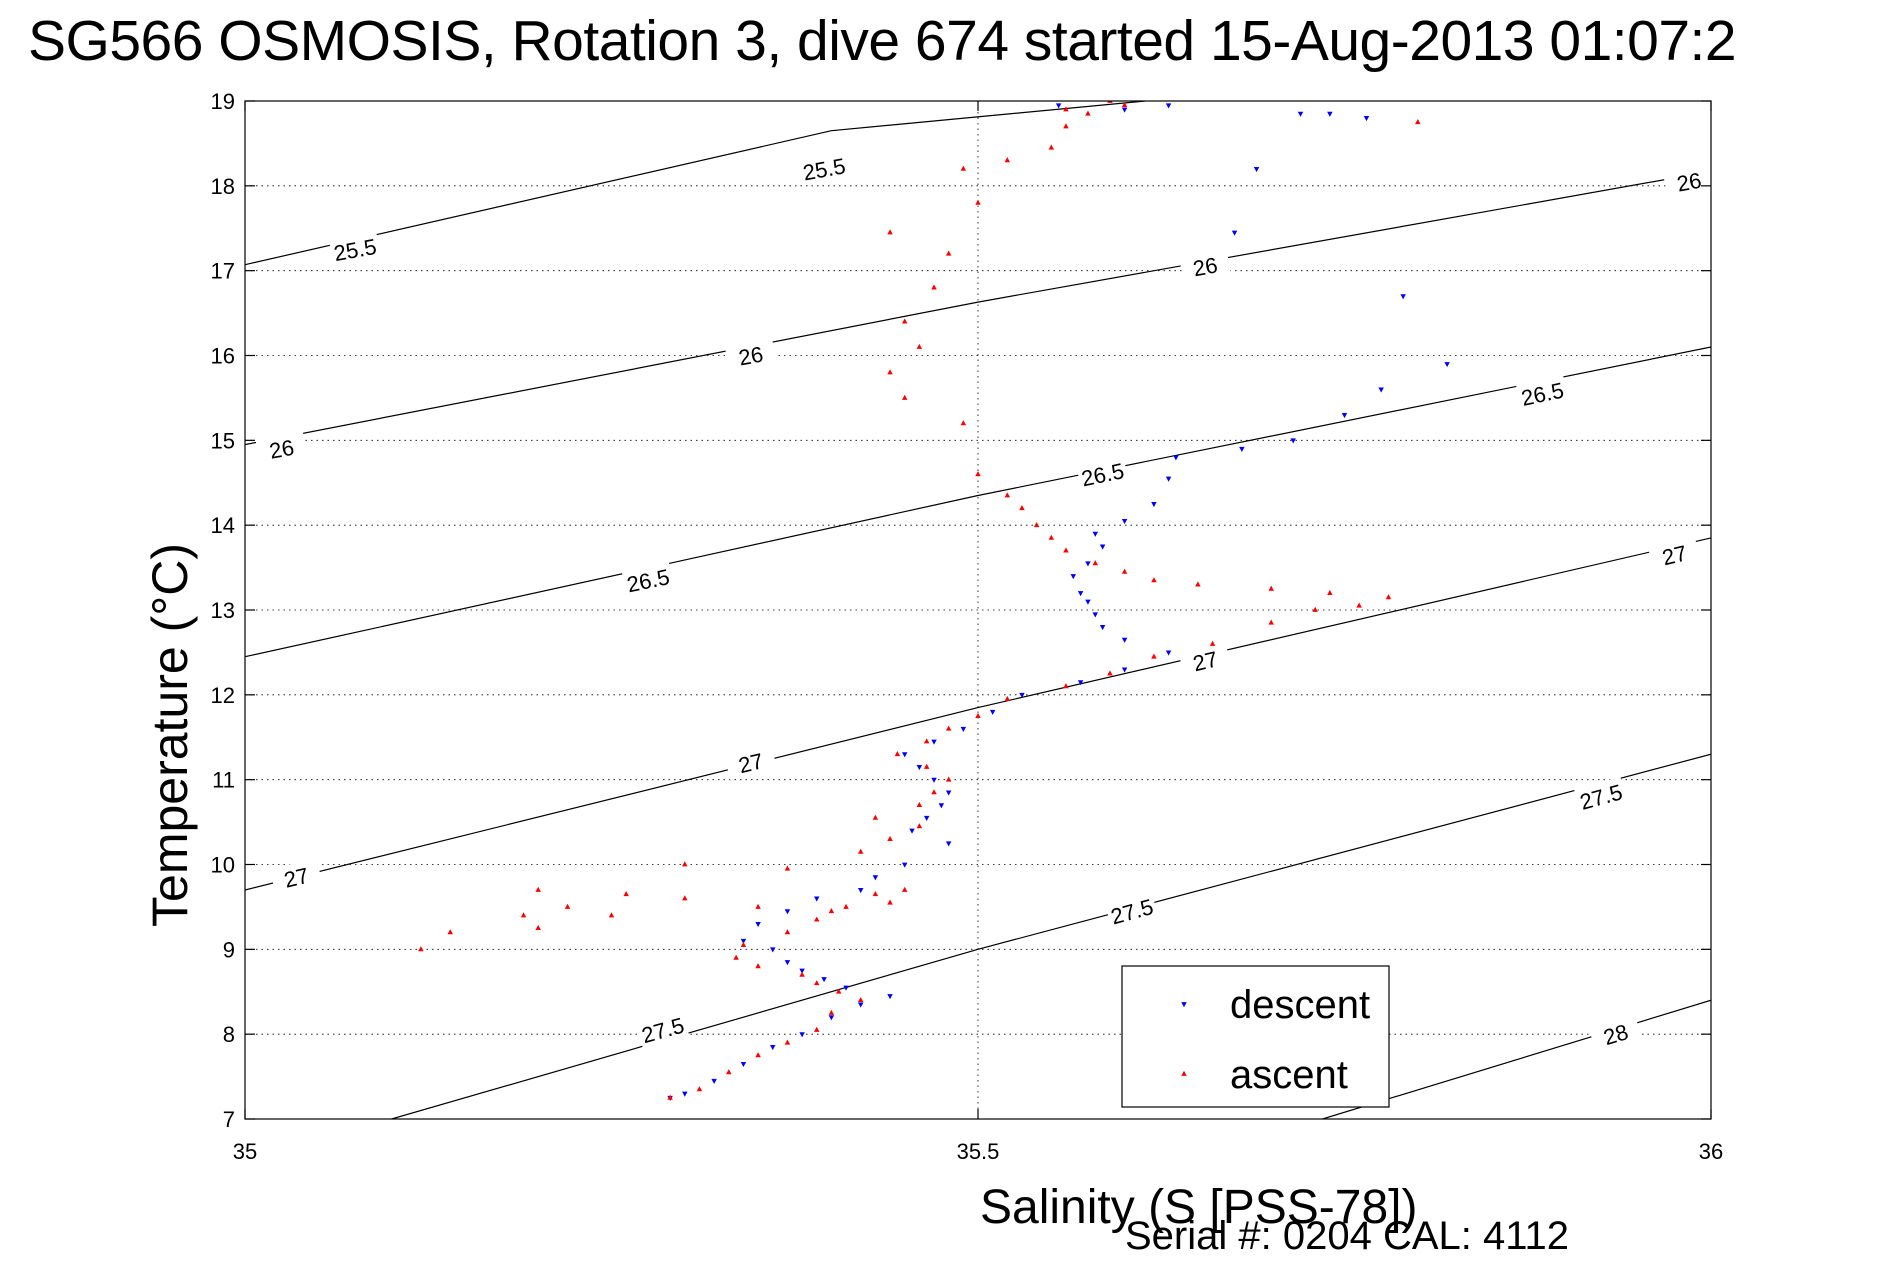 The image size is (1891, 1262). Describe the element at coordinates (245, 1151) in the screenshot. I see `x-tick-label: 35` at that location.